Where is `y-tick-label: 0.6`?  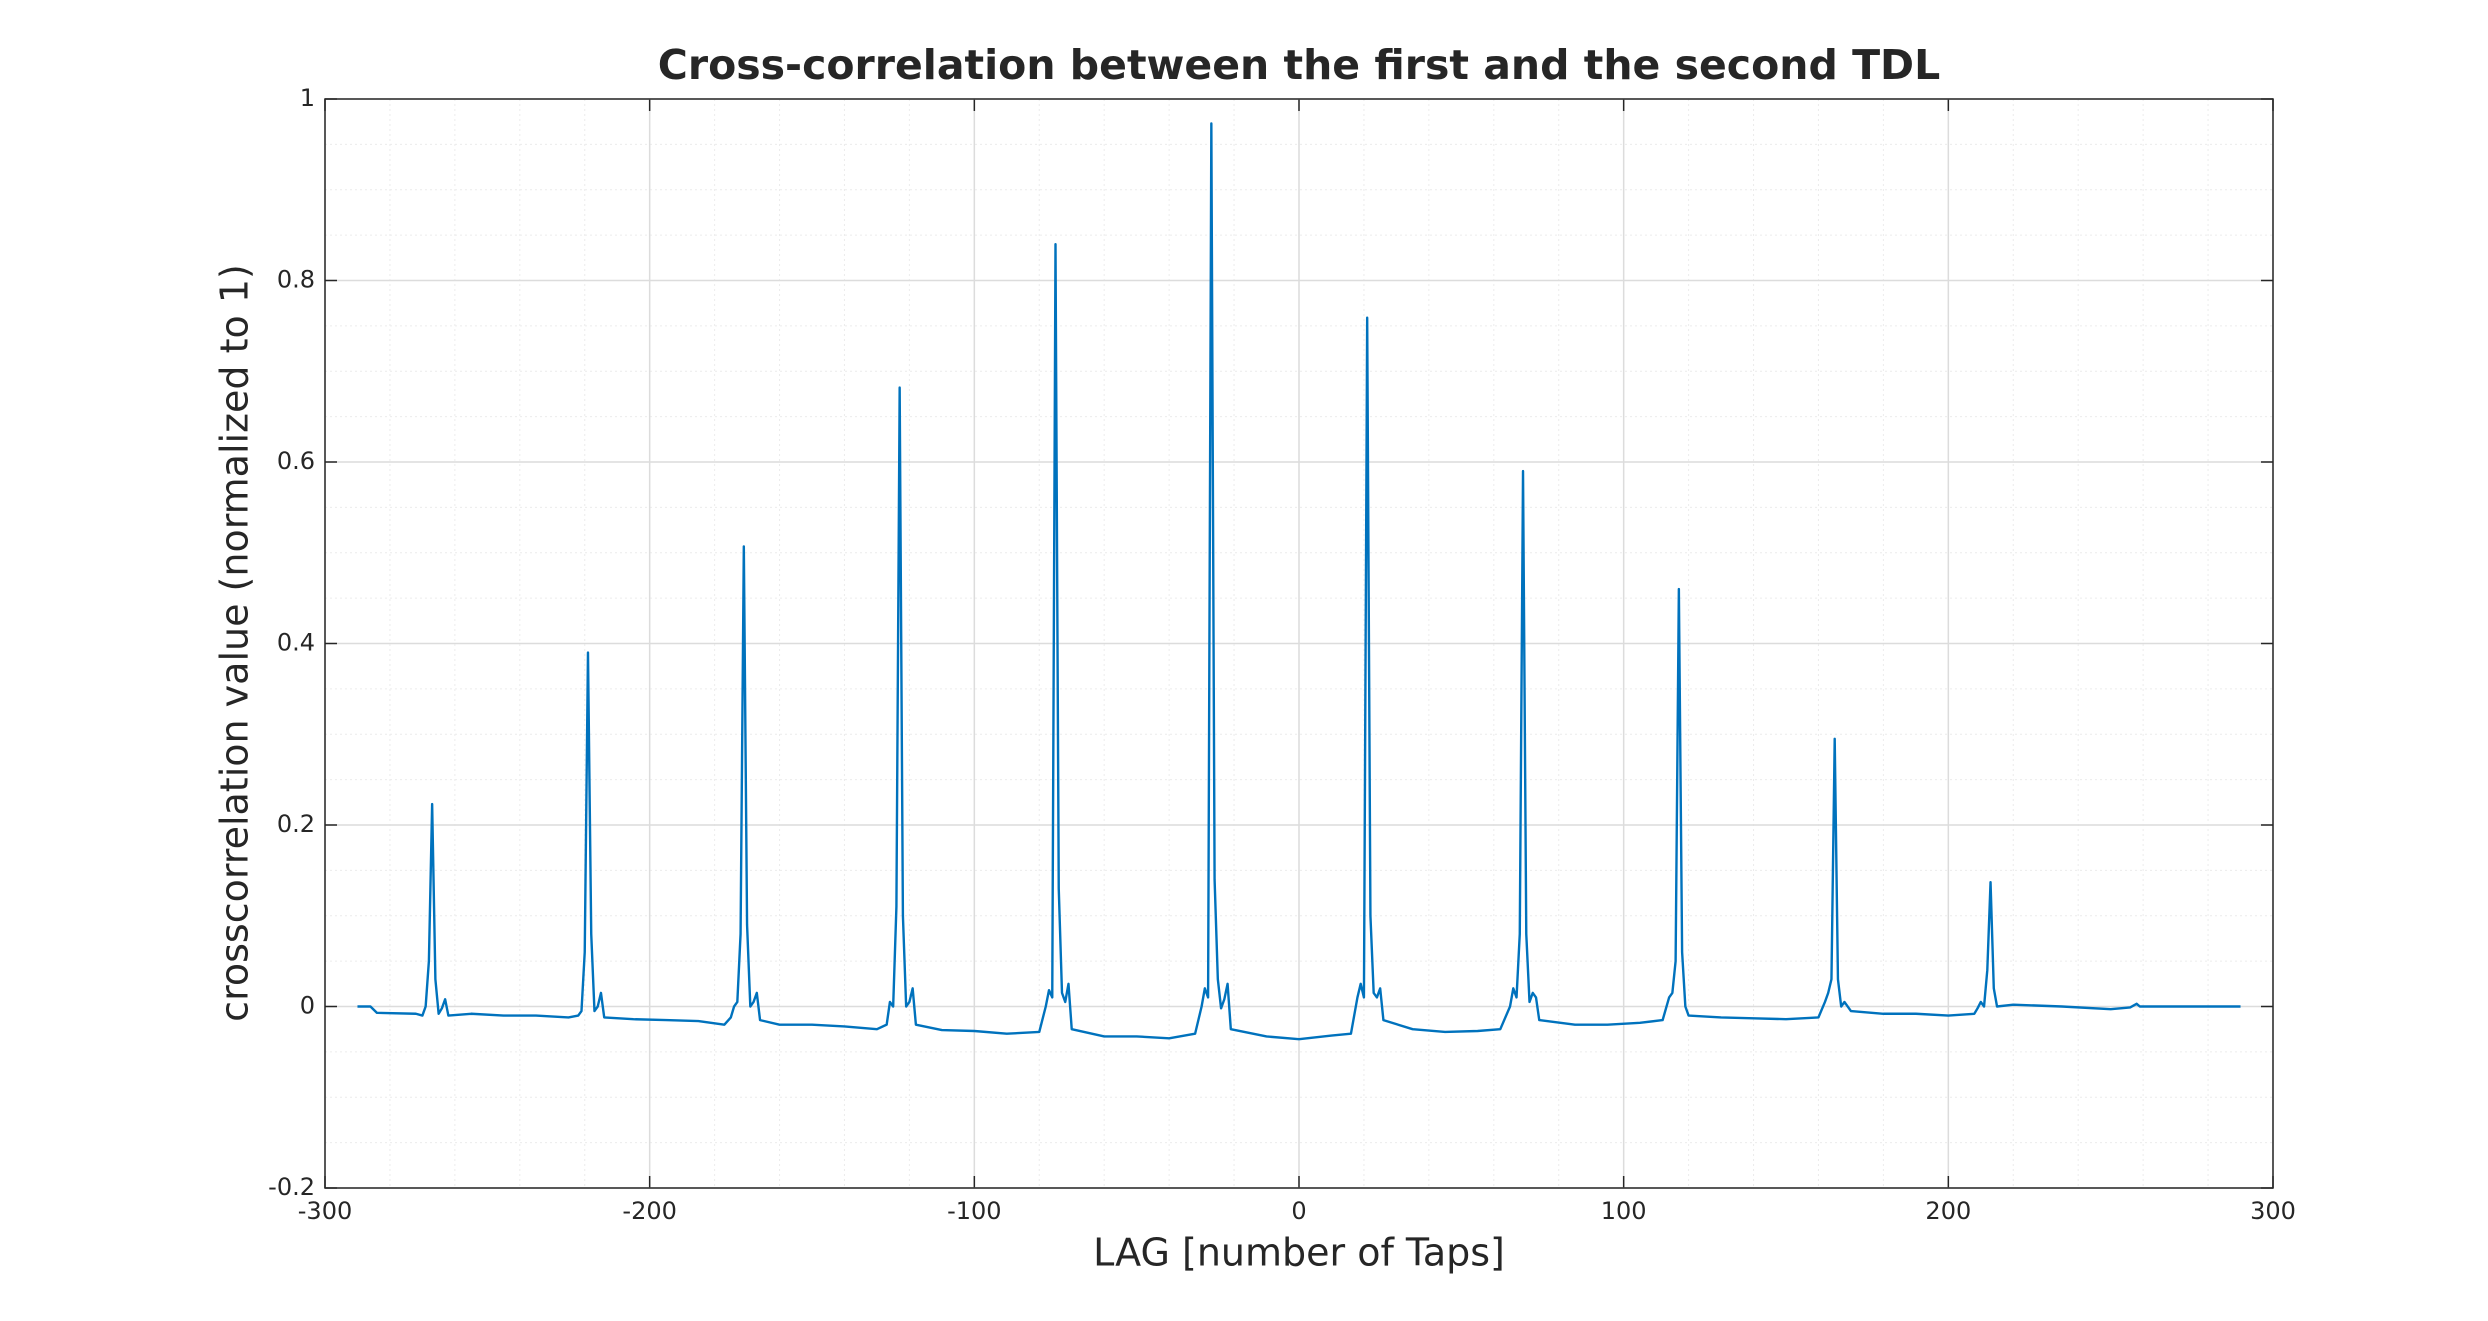 y-tick-label: 0.6 is located at coordinates (296, 461).